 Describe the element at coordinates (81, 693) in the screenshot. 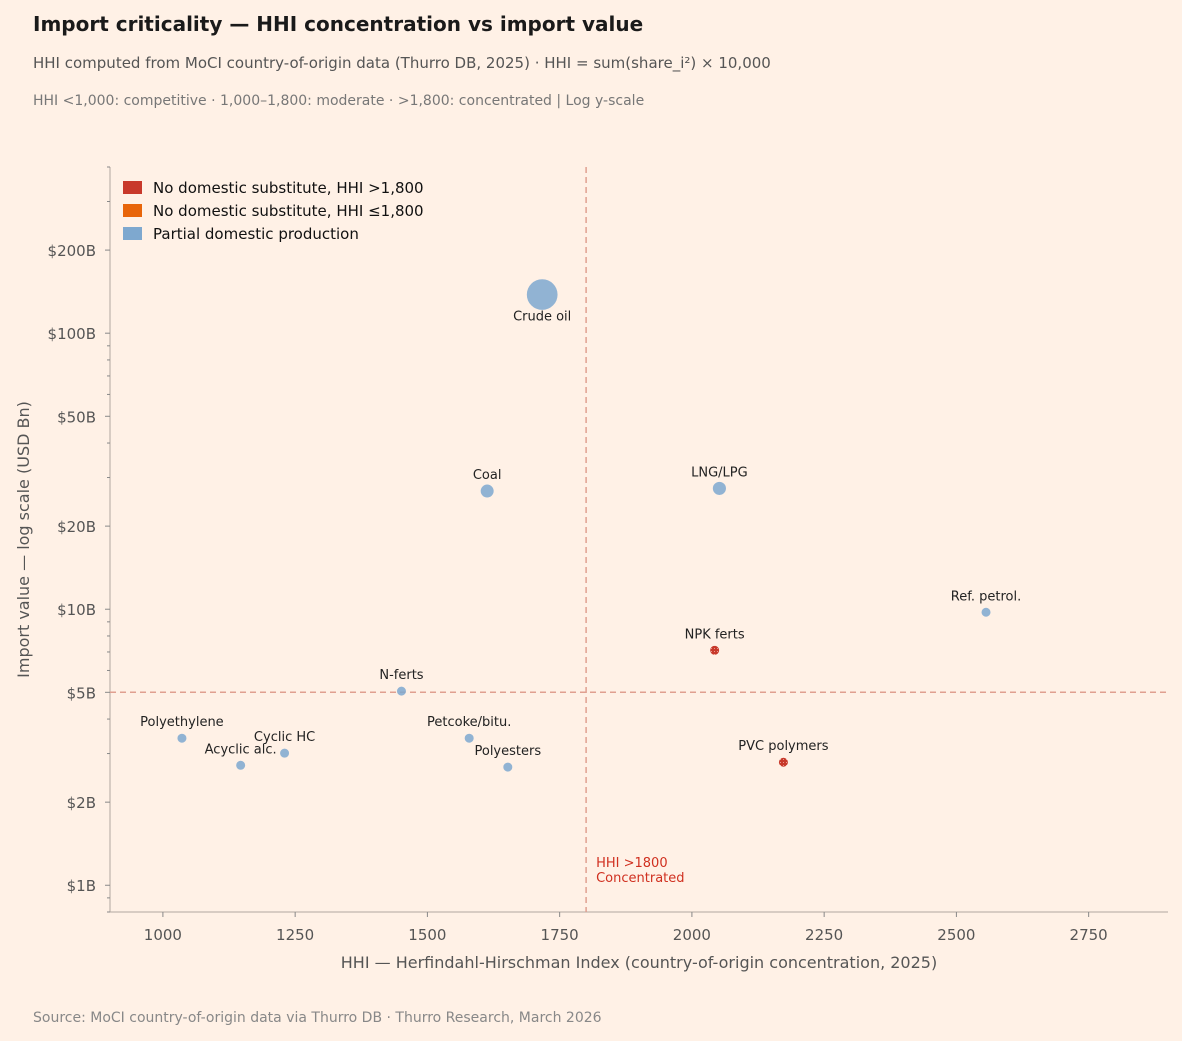

I see `y-tick-label: $5B` at that location.